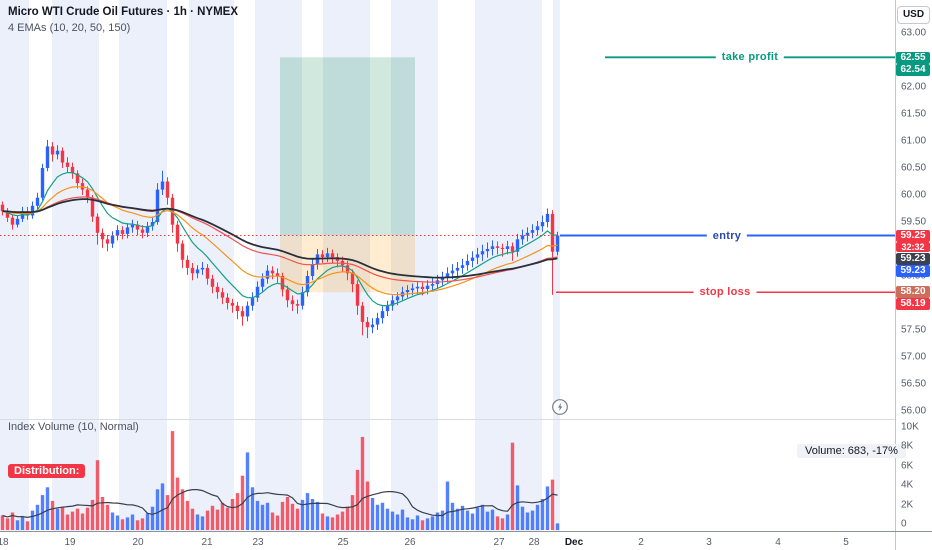 This screenshot has height=550, width=932. I want to click on time-tick-label: 19, so click(70, 542).